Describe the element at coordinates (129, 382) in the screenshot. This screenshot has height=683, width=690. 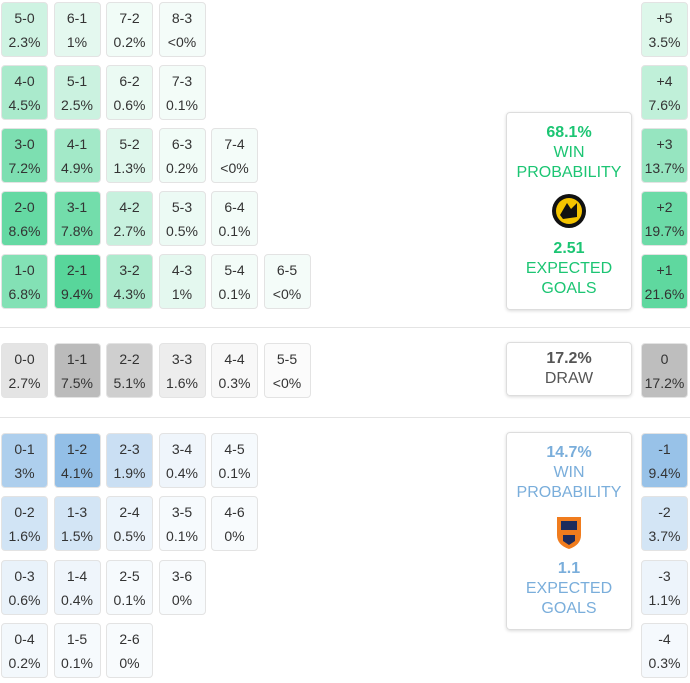
I see `probability: 5.1%` at that location.